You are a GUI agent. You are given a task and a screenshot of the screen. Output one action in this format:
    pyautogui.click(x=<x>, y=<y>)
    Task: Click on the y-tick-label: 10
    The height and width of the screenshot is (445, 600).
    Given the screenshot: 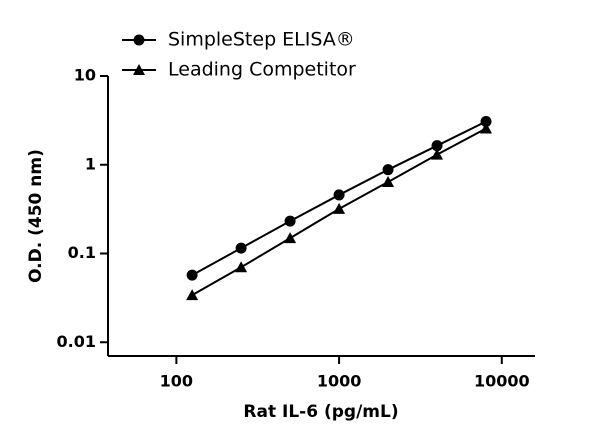 What is the action you would take?
    pyautogui.click(x=85, y=75)
    